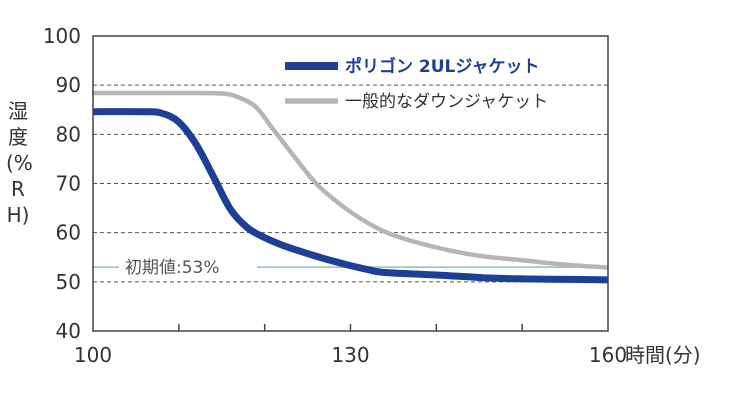 The width and height of the screenshot is (738, 400). I want to click on y-tick-label-40: 40, so click(68, 331).